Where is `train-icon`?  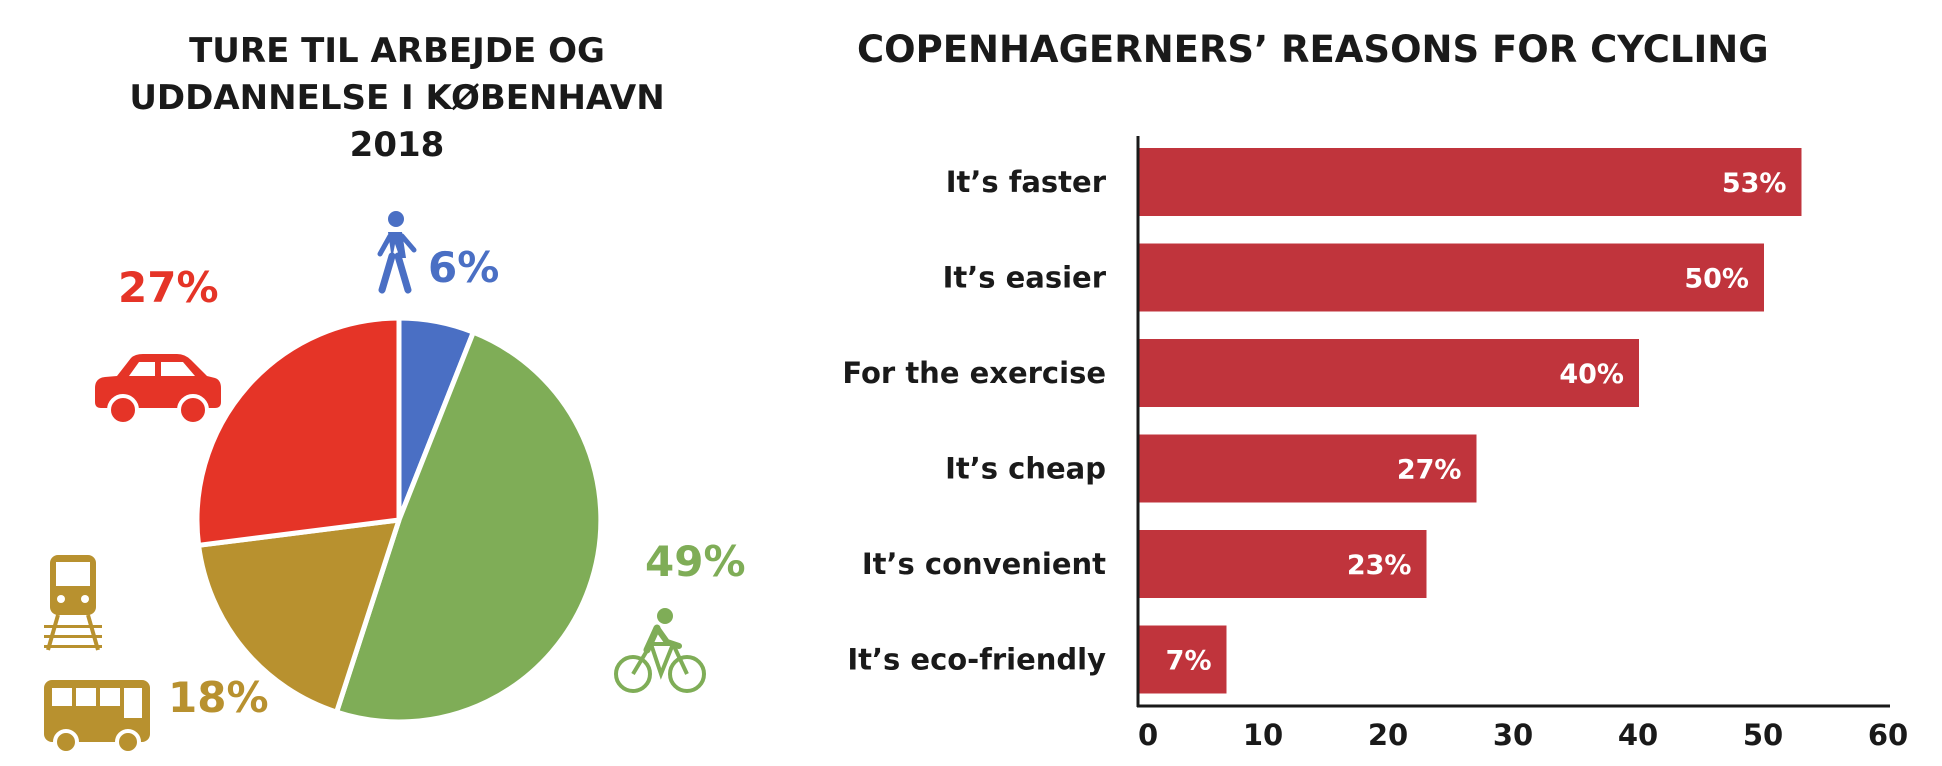 train-icon is located at coordinates (73, 603).